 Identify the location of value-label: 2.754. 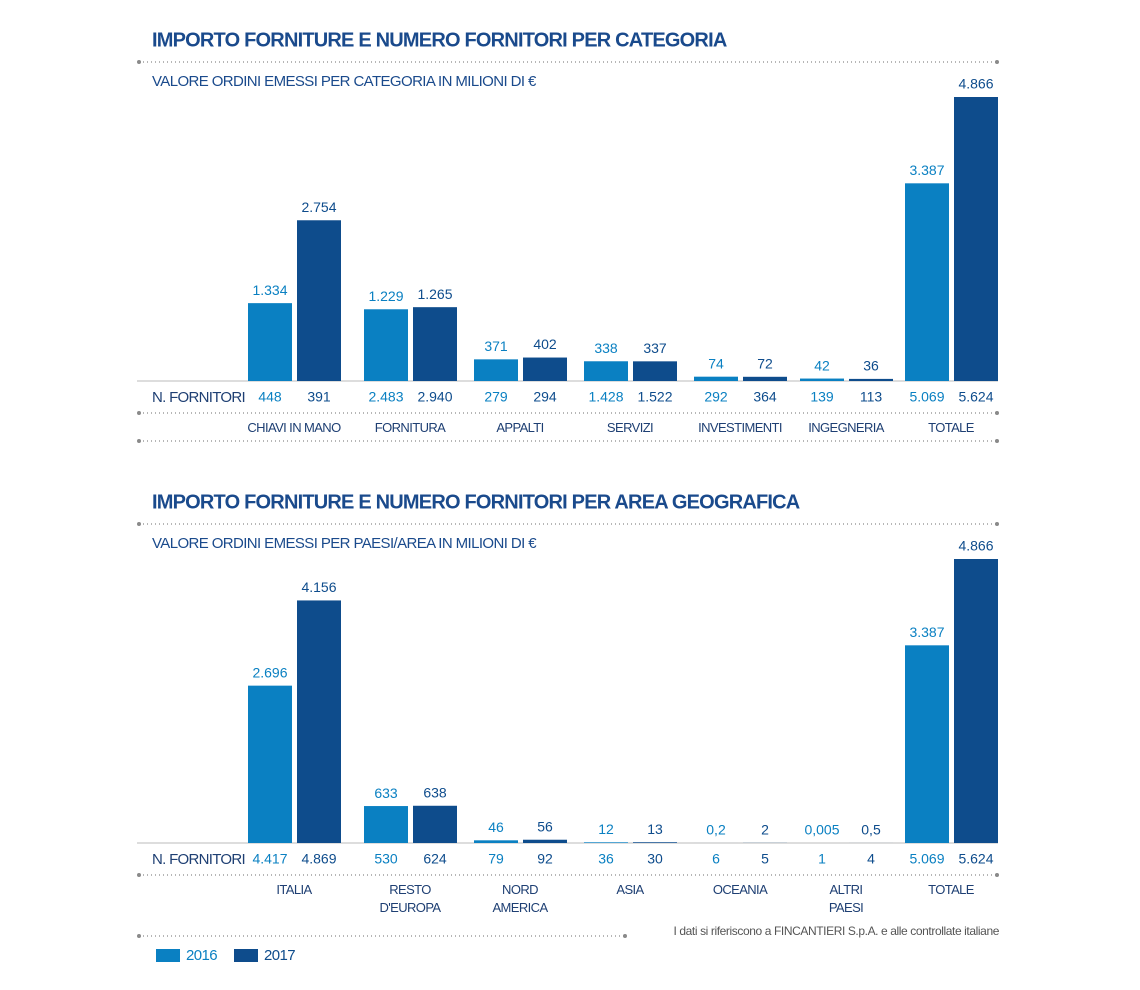
(318, 207).